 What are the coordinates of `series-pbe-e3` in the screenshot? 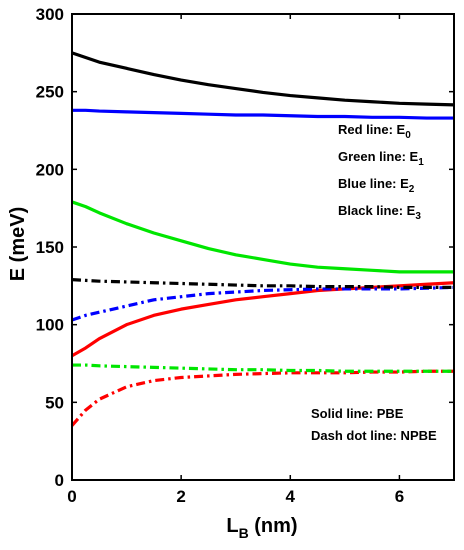 It's located at (263, 79).